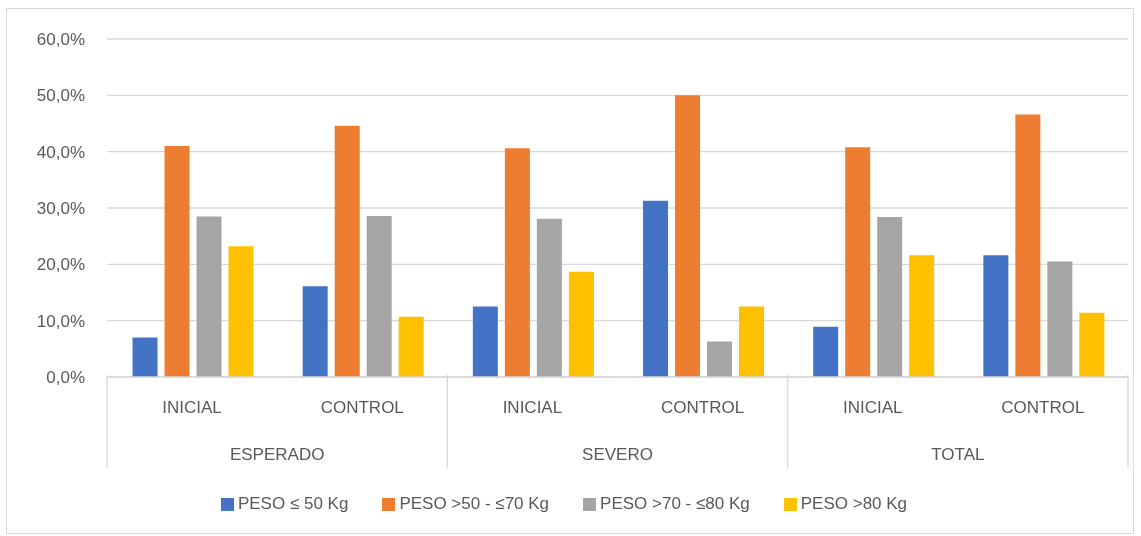 The height and width of the screenshot is (536, 1141). What do you see at coordinates (60, 40) in the screenshot?
I see `y-tick-label: 60,0%` at bounding box center [60, 40].